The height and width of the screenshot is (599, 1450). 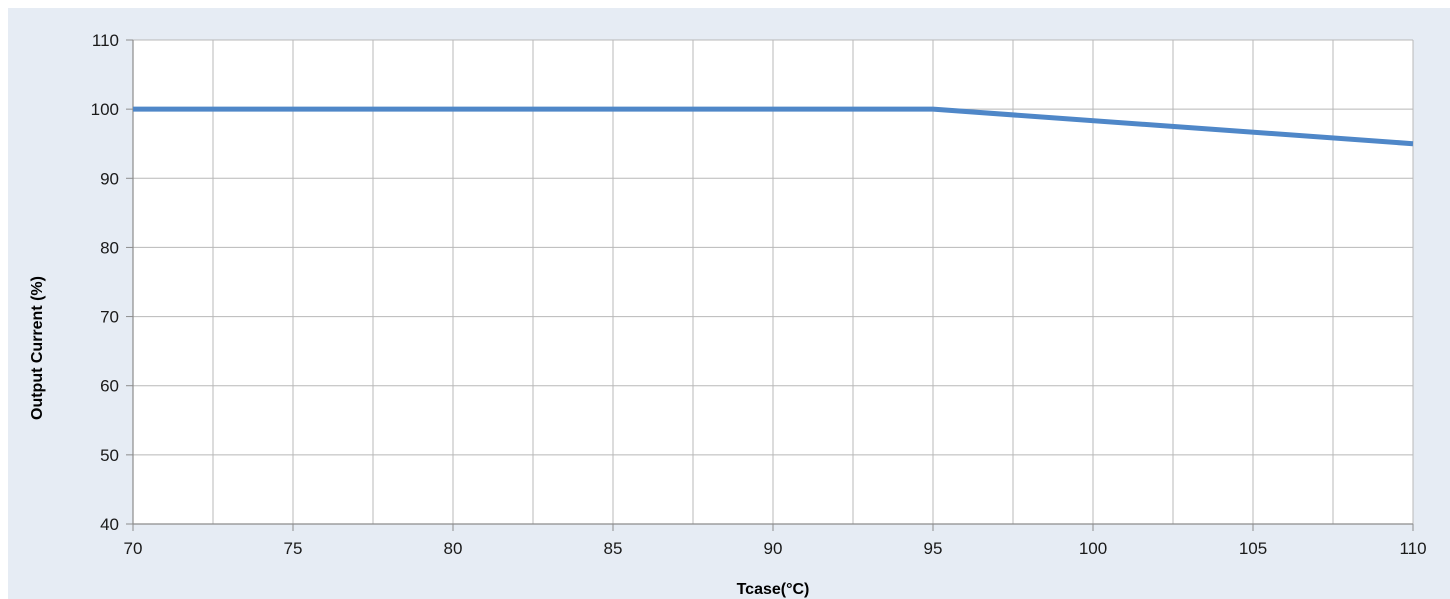 I want to click on x-tick-label: 80, so click(x=453, y=548).